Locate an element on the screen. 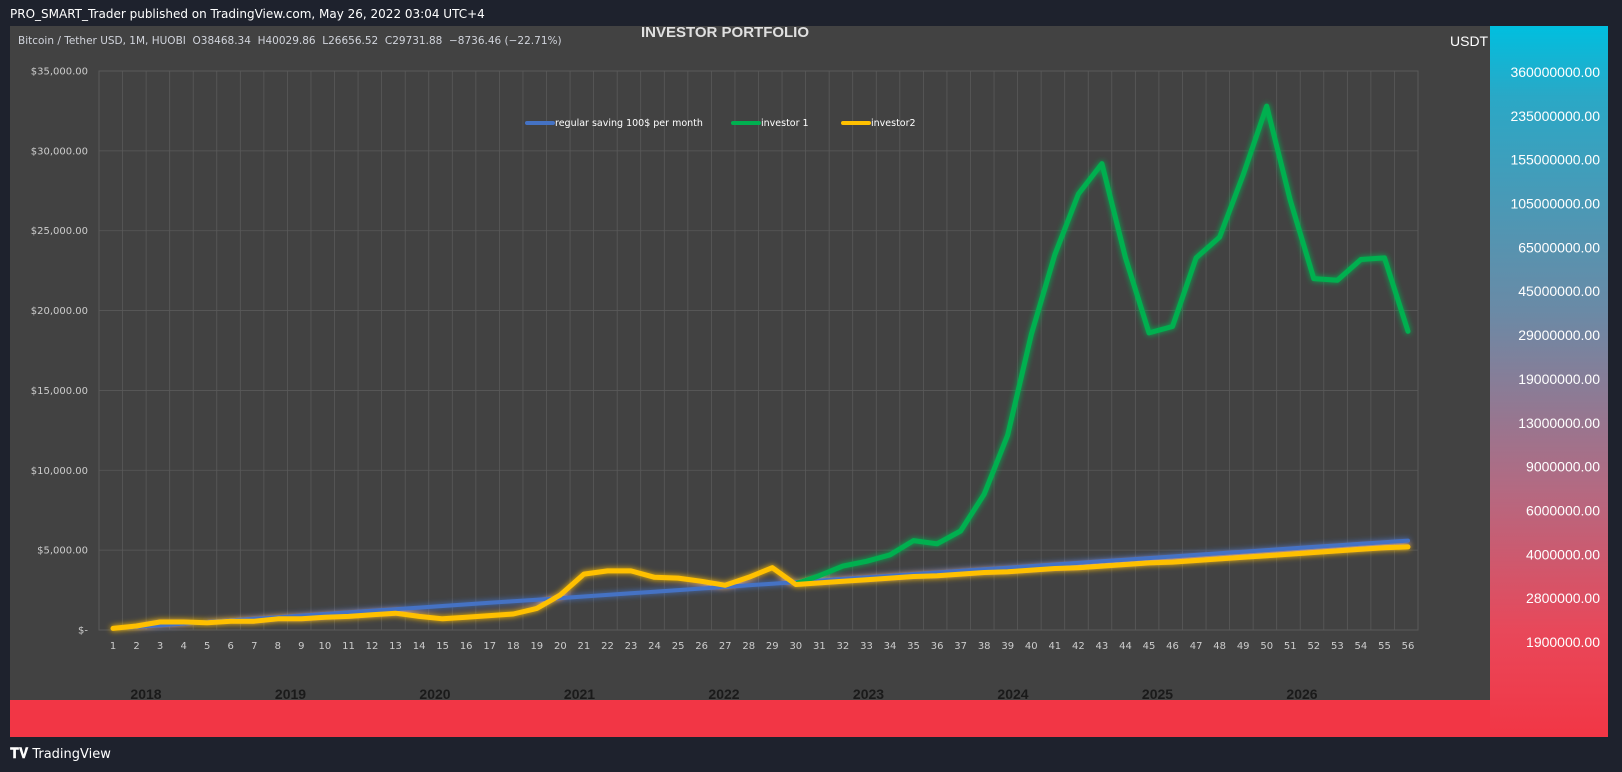  x-tick-label: 32 is located at coordinates (843, 646).